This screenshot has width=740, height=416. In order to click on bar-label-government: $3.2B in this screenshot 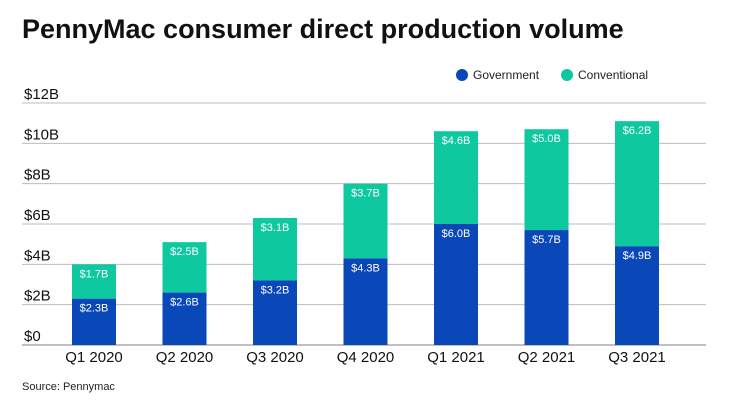, I will do `click(275, 290)`.